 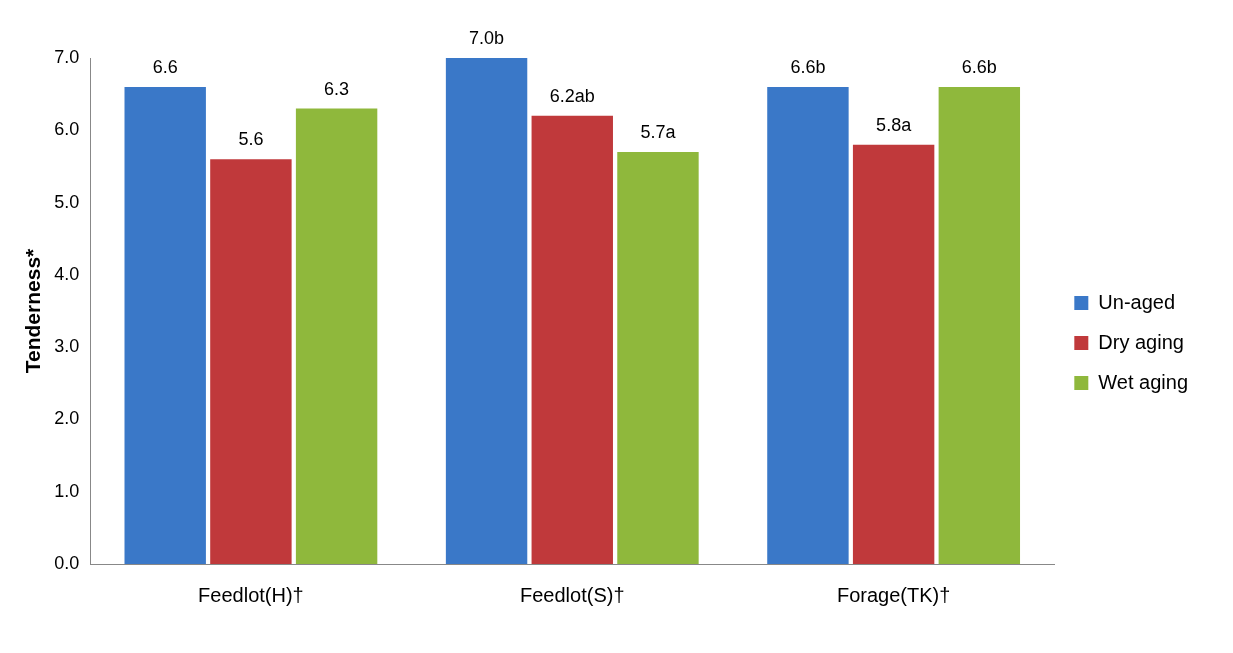 I want to click on y-tick-label: 2.0, so click(x=67, y=418).